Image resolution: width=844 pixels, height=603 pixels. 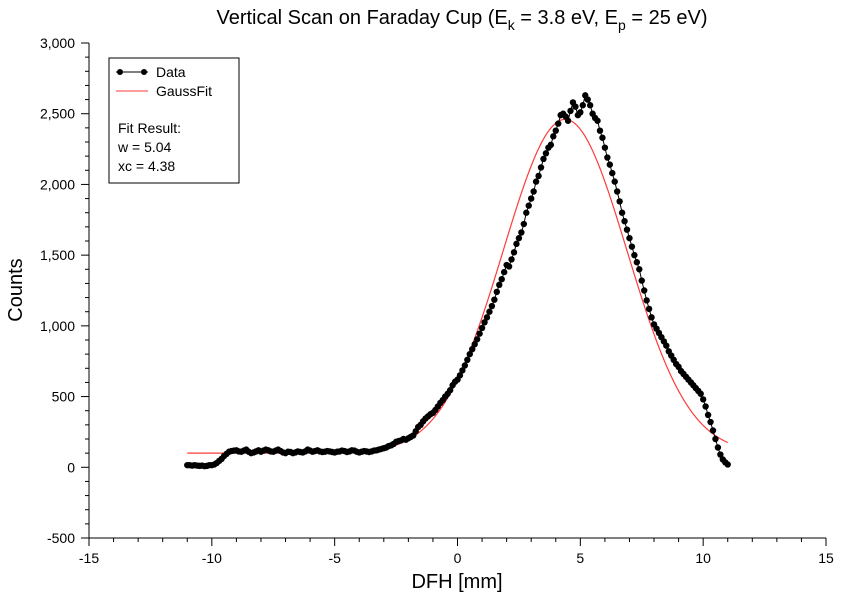 I want to click on y-tick-label: 2,000, so click(x=57, y=184).